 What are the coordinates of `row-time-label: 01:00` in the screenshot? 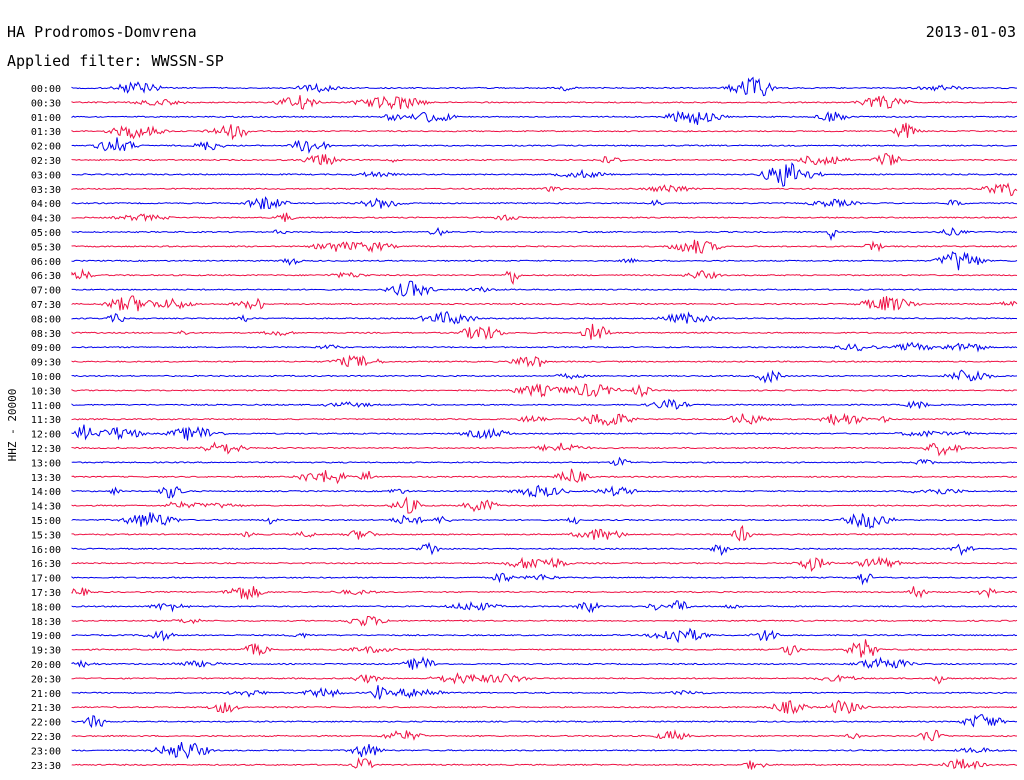 It's located at (46, 118).